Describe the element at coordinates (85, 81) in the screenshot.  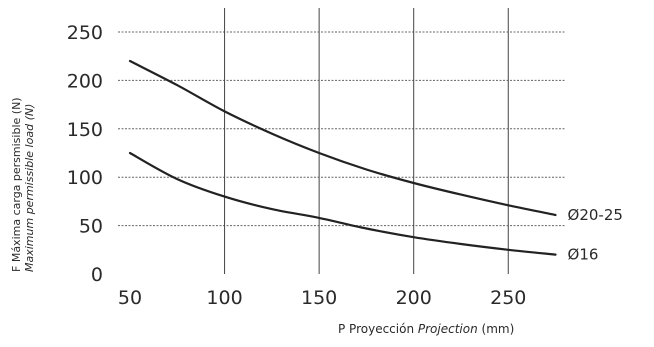
I see `y-tick-label: 200` at that location.